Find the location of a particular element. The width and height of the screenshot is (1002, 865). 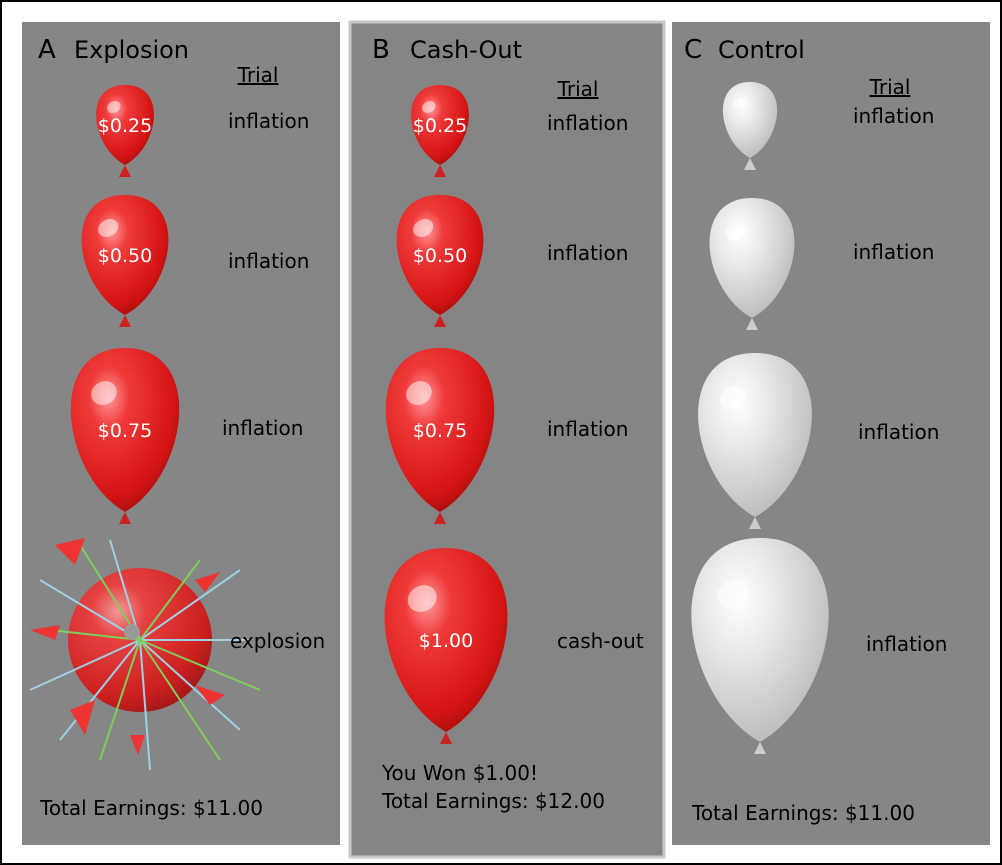

balloon-amount: $1.00 is located at coordinates (446, 641).